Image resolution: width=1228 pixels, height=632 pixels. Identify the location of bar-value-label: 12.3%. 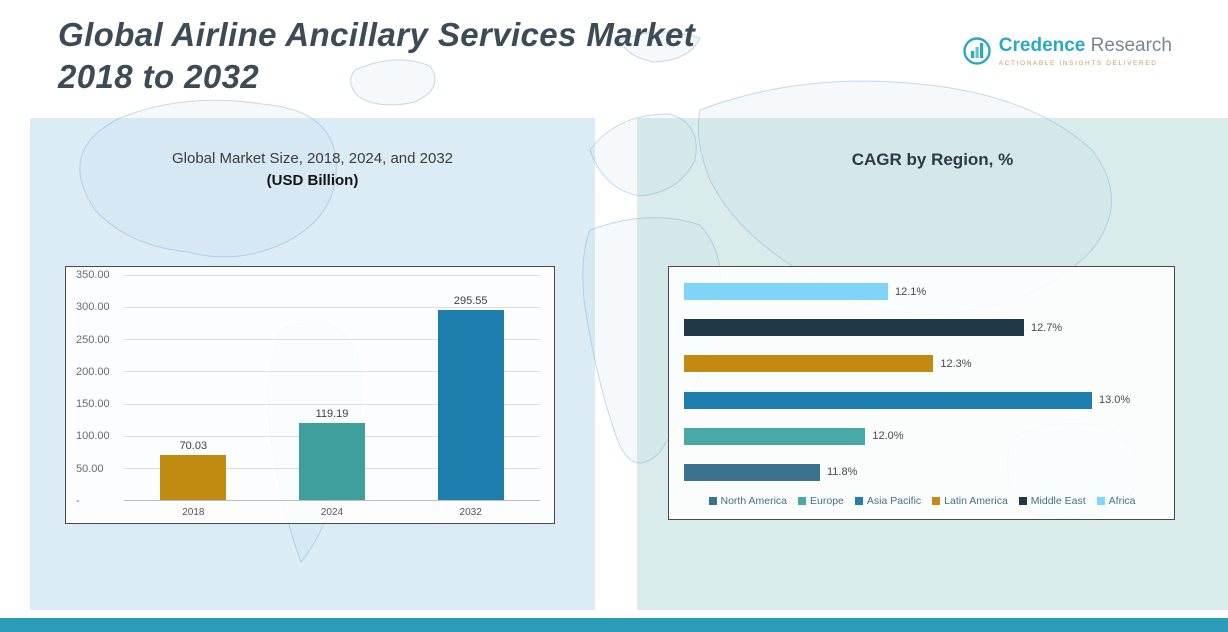
(956, 363).